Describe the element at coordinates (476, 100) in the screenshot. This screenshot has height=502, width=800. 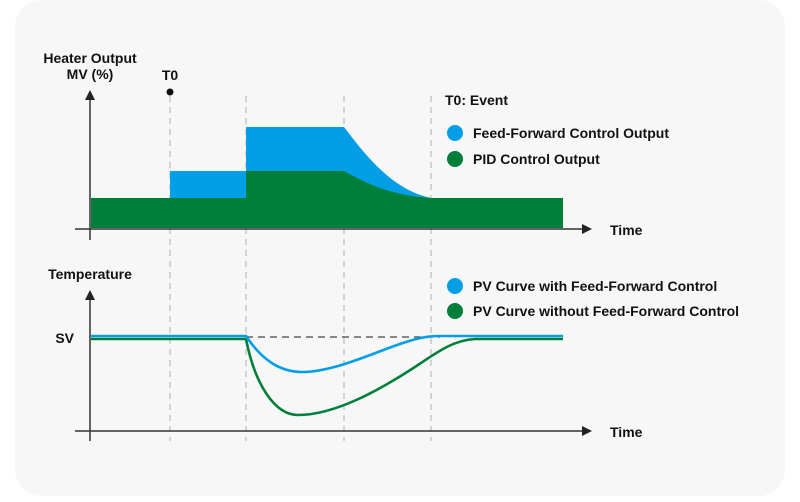
I see `event-note: T0: Event` at that location.